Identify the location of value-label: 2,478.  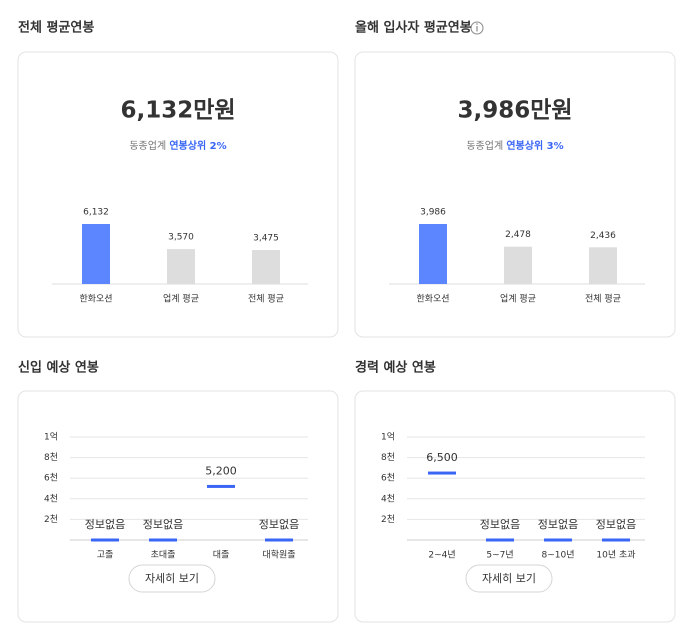
(518, 235).